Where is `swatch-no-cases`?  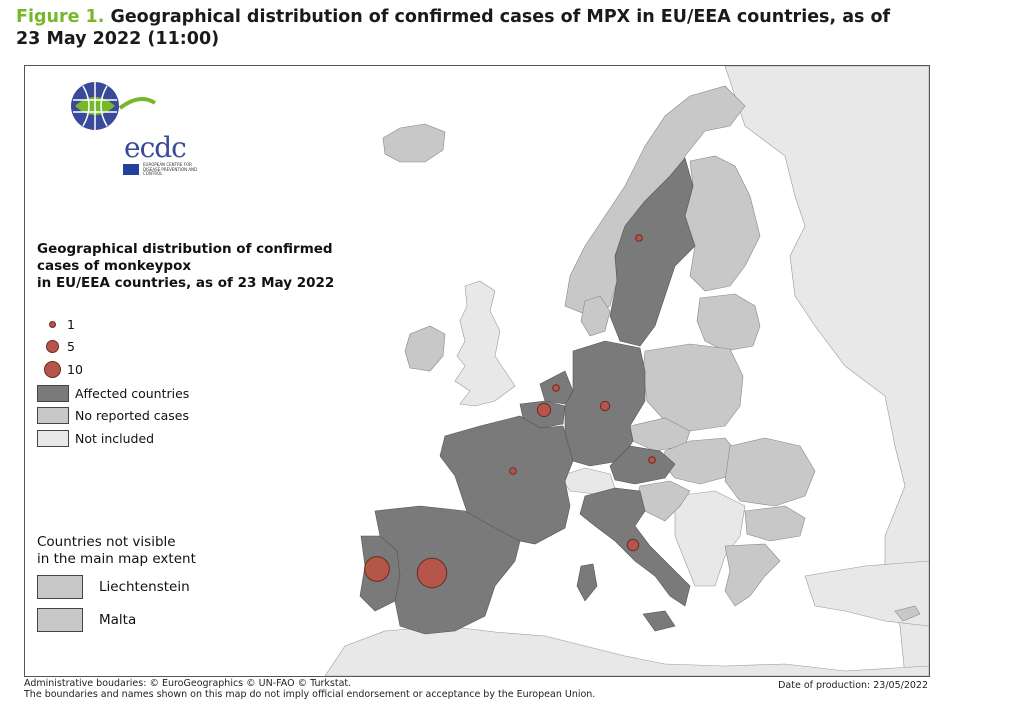
swatch-no-cases is located at coordinates (53, 415).